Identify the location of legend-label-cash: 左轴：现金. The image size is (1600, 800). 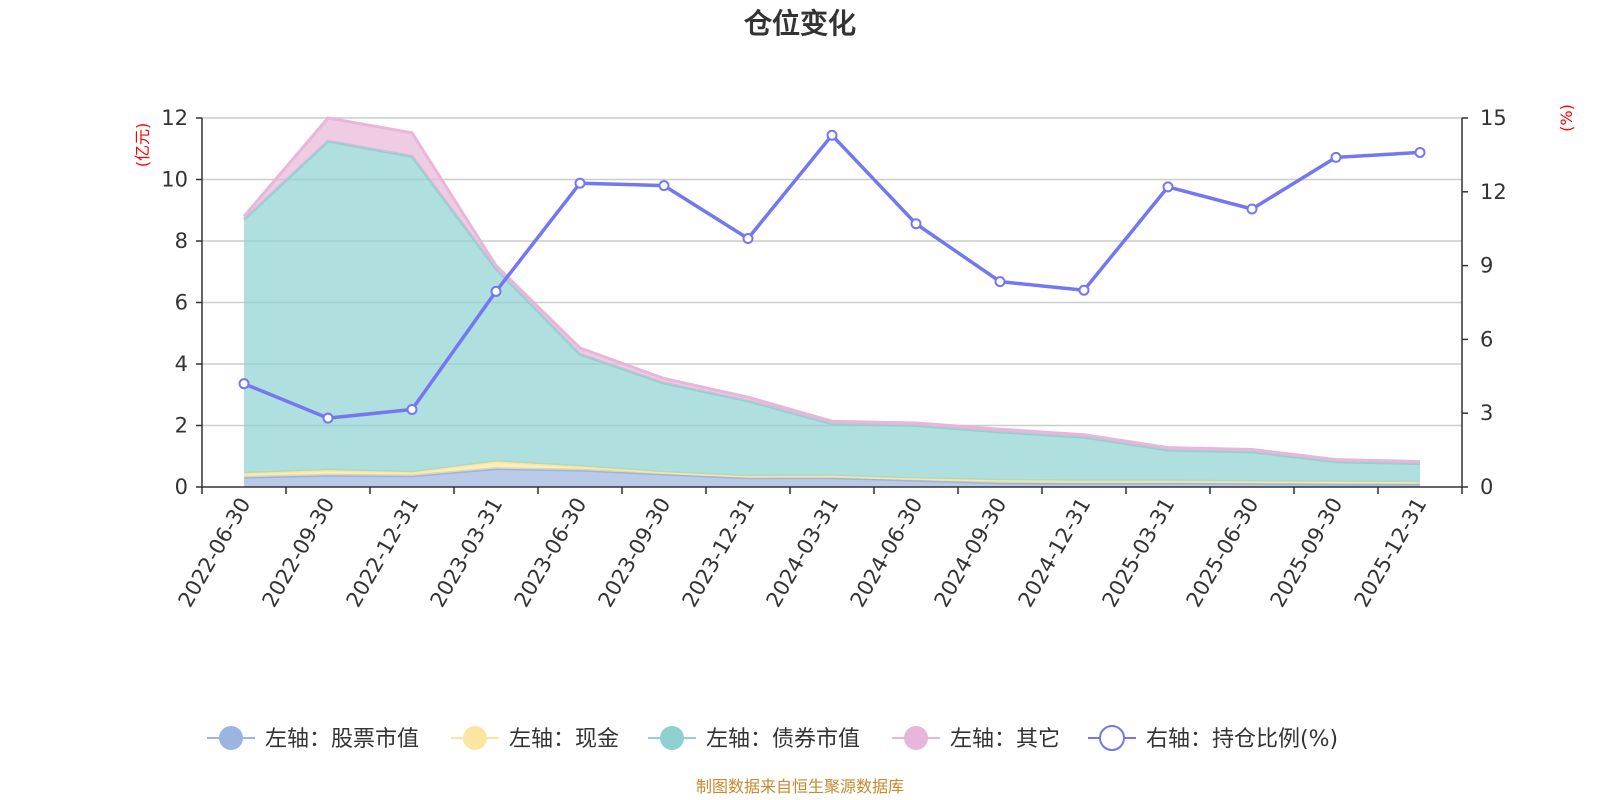
(564, 739).